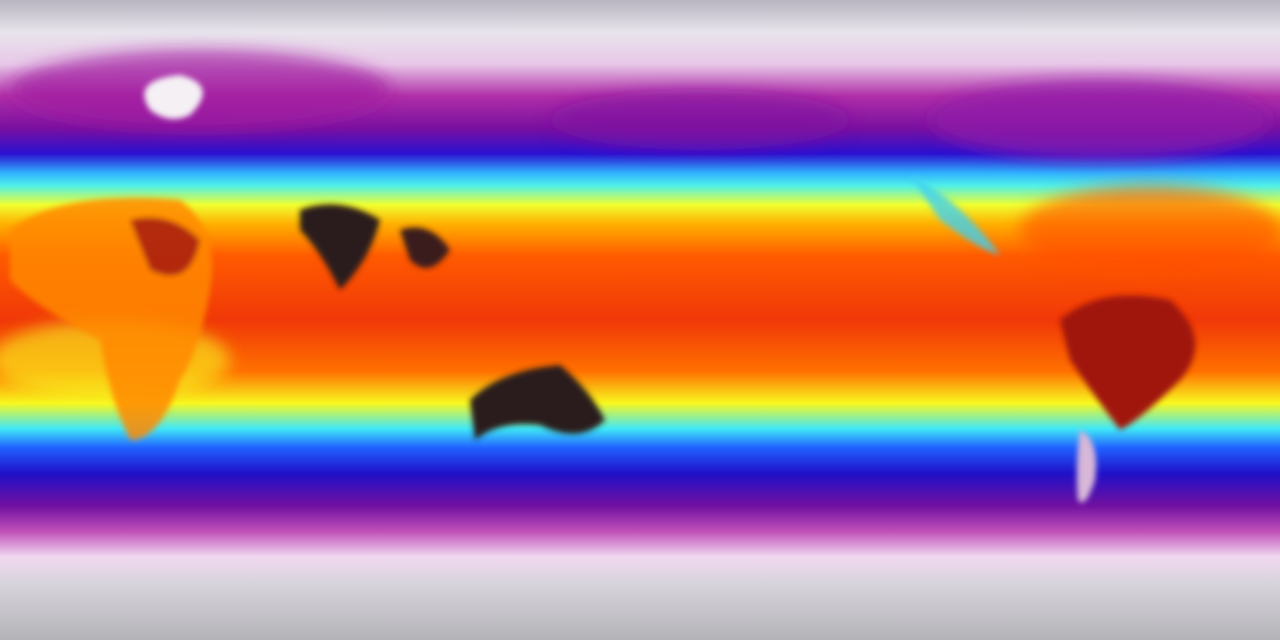  I want to click on australia-hot, so click(537, 402).